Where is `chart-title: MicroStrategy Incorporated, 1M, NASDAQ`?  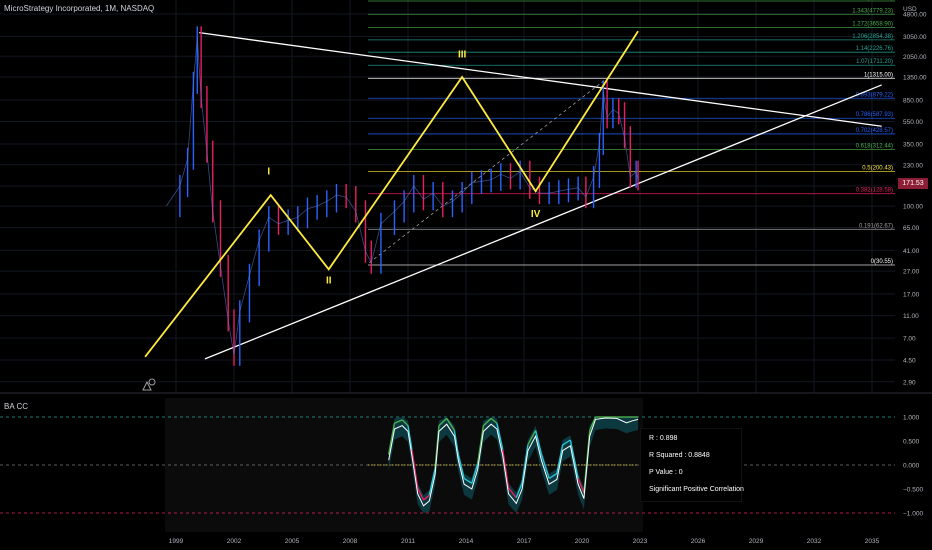
chart-title: MicroStrategy Incorporated, 1M, NASDAQ is located at coordinates (79, 8).